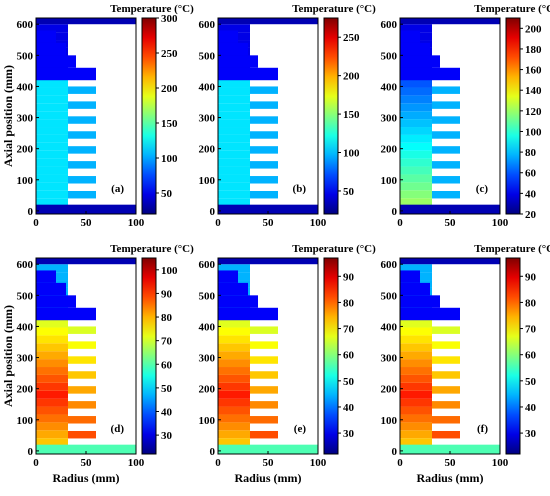  What do you see at coordinates (531, 408) in the screenshot?
I see `colorbar-tick-label: 40` at bounding box center [531, 408].